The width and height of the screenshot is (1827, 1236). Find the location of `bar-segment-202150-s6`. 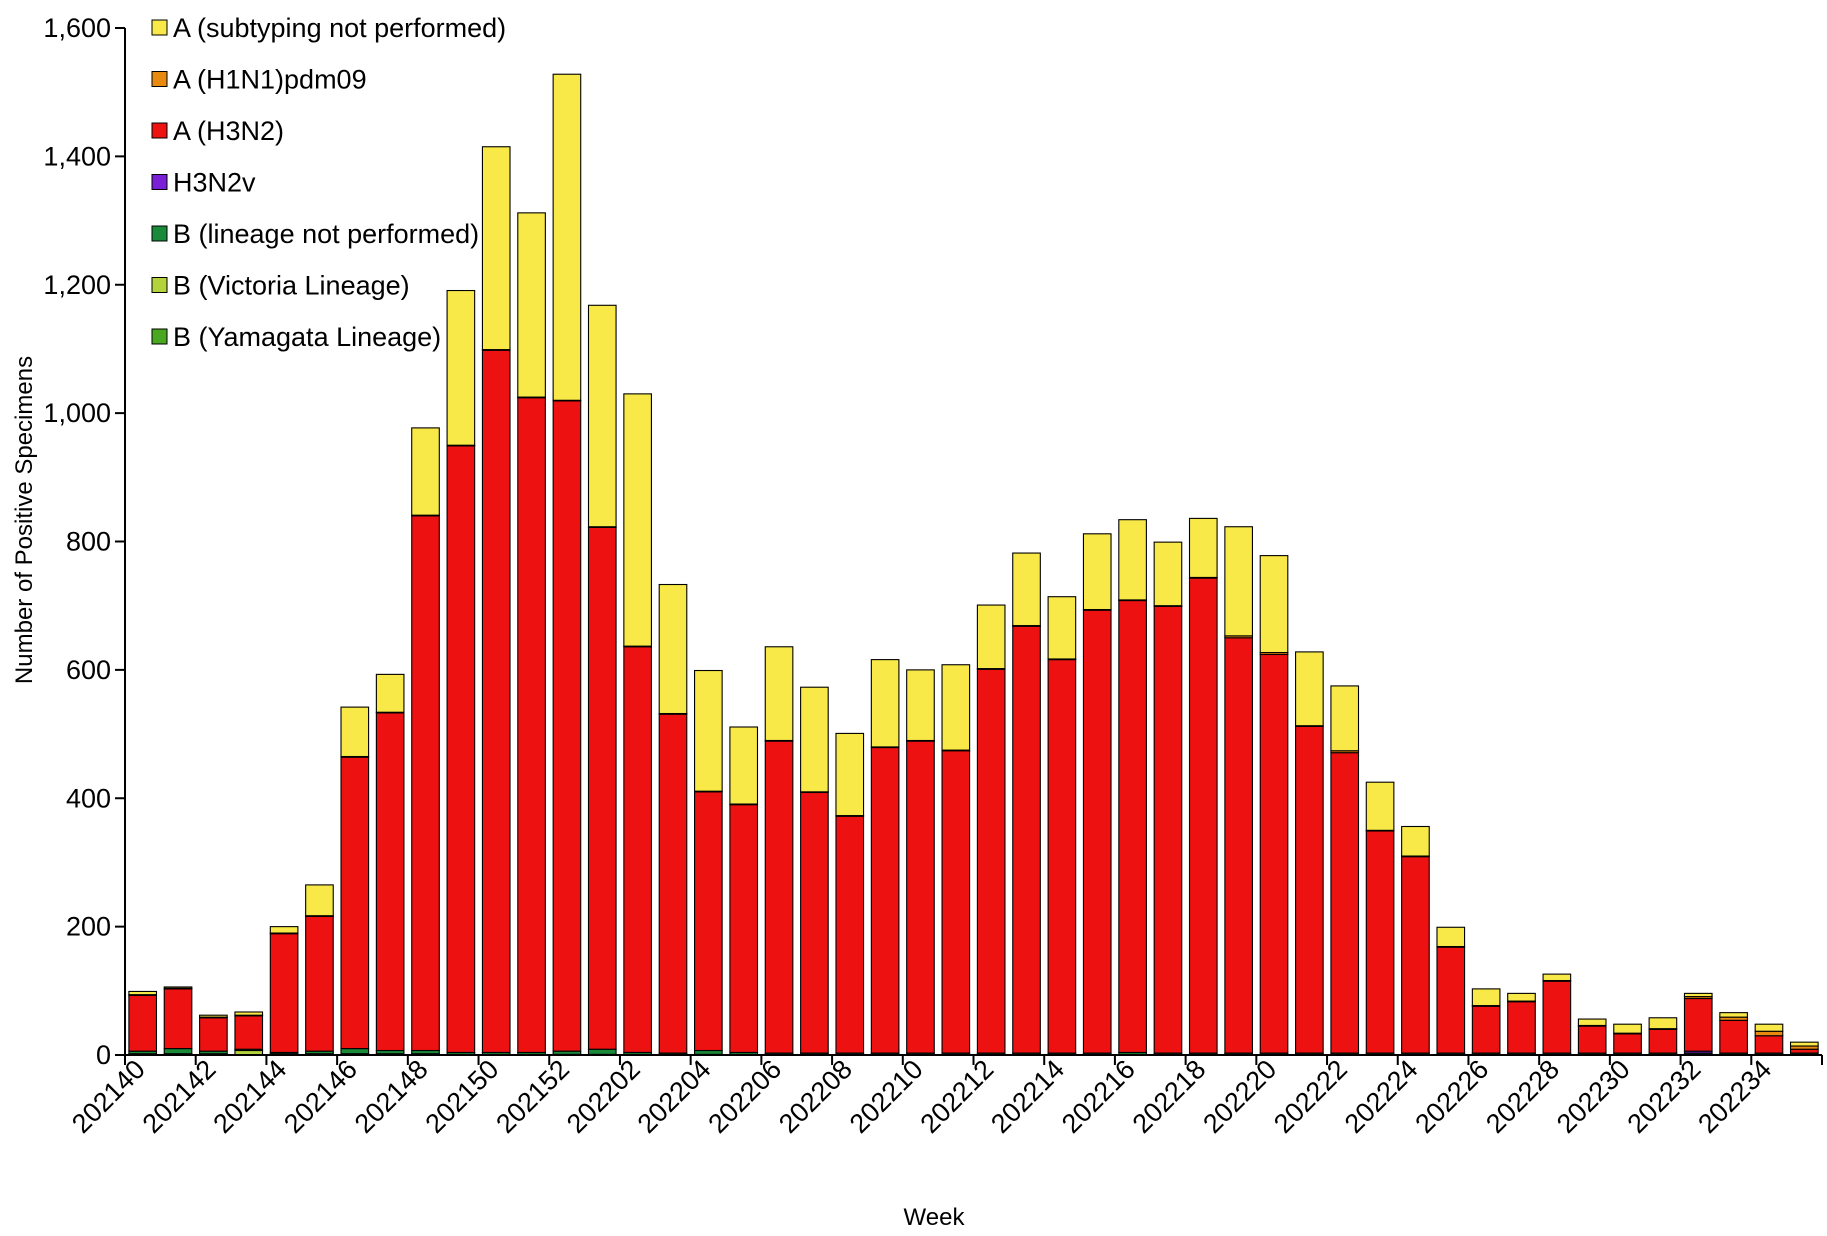

bar-segment-202150-s6 is located at coordinates (496, 248).